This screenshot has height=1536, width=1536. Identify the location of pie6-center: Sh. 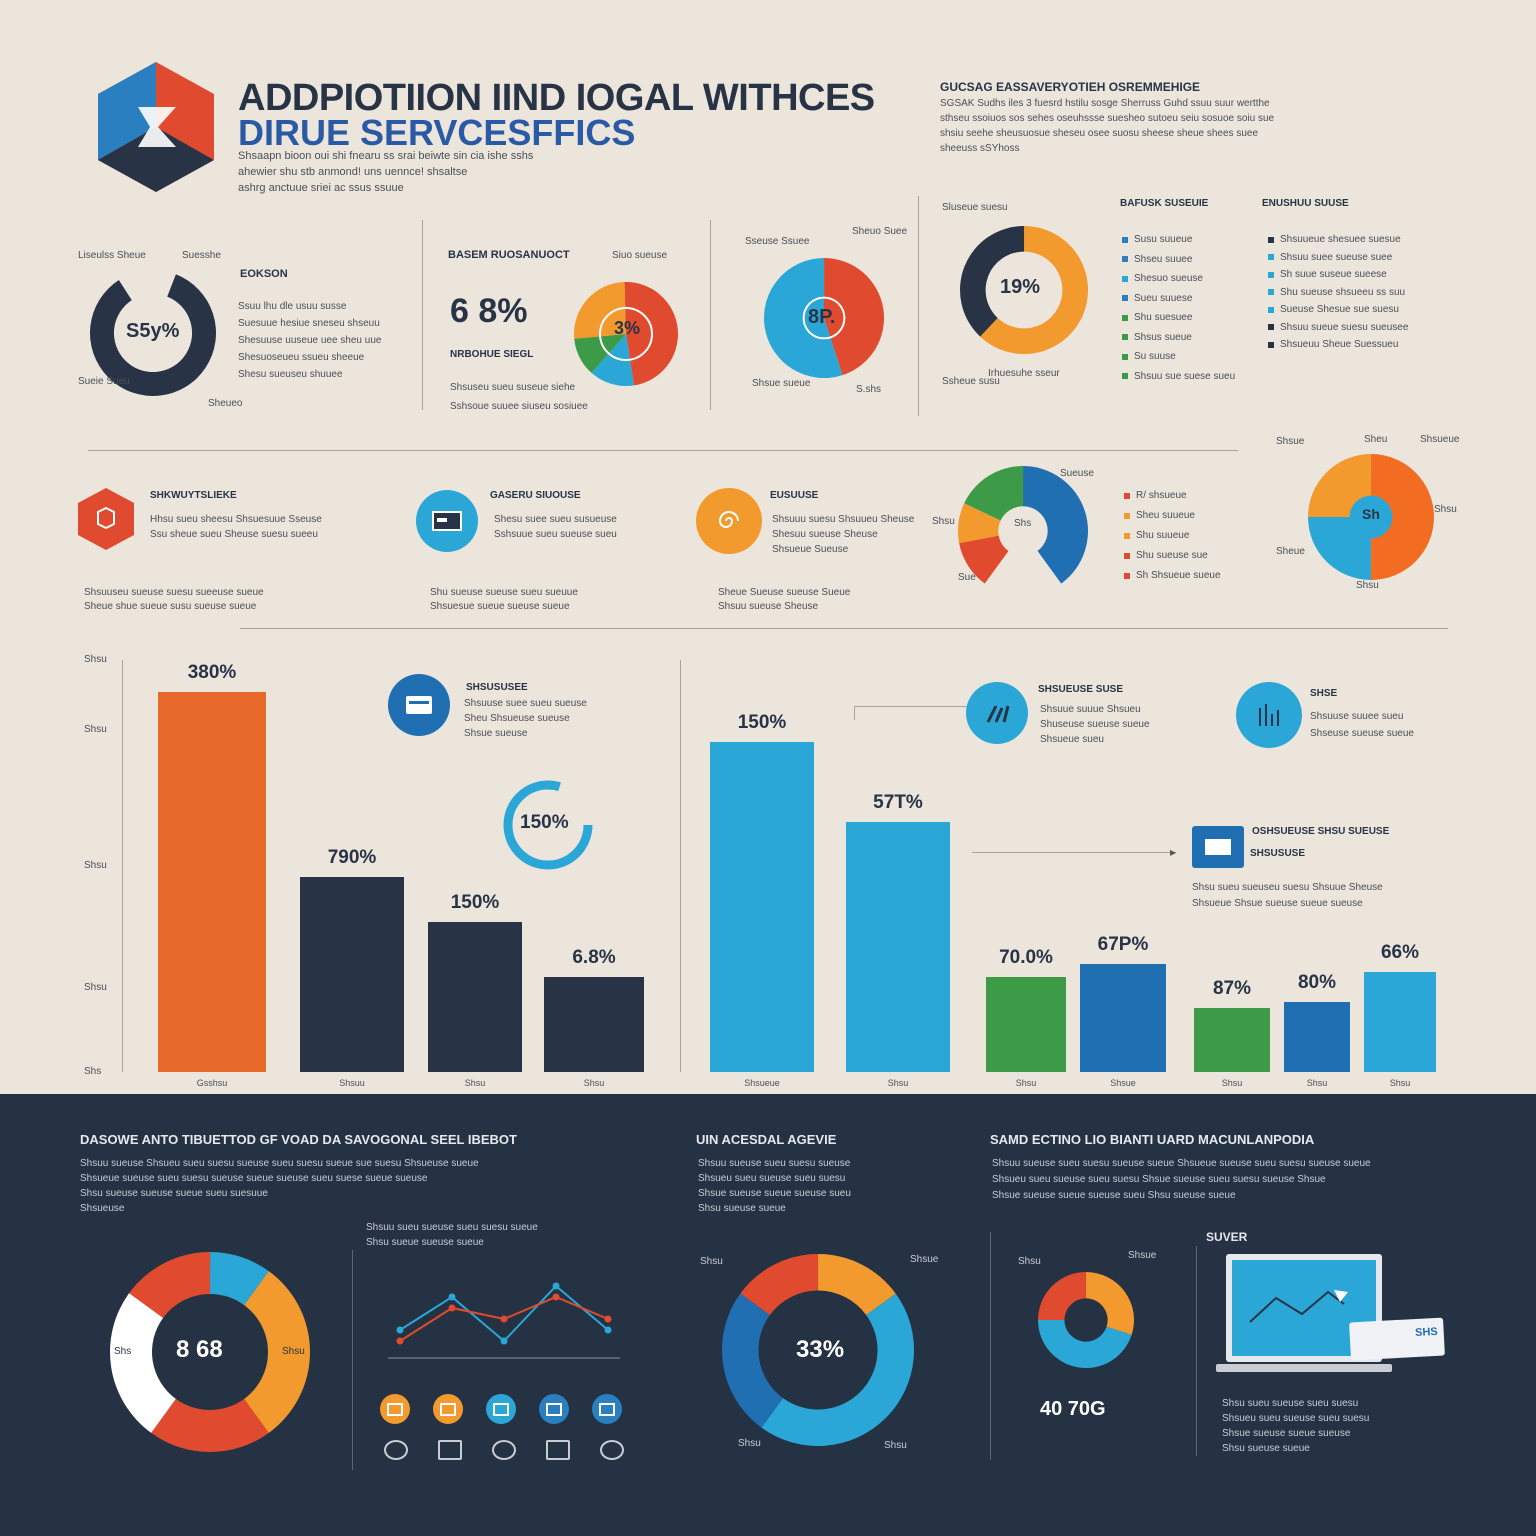
(1371, 514).